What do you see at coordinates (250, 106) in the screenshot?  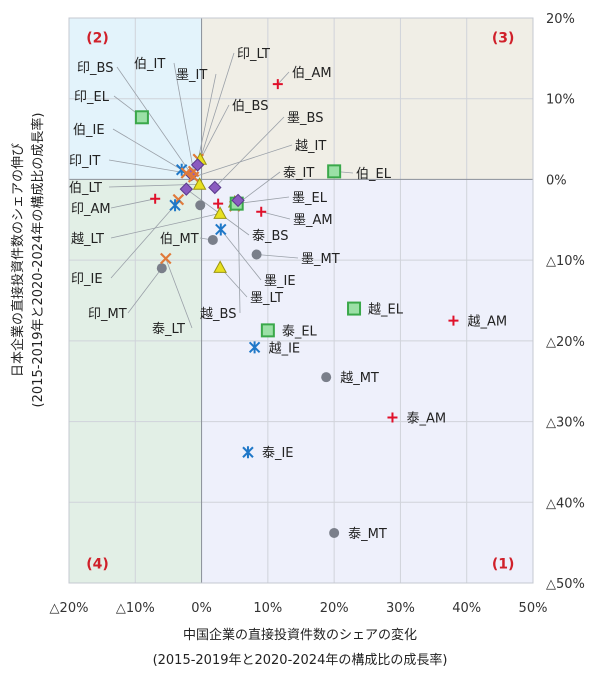 I see `point-label: 伯_BS` at bounding box center [250, 106].